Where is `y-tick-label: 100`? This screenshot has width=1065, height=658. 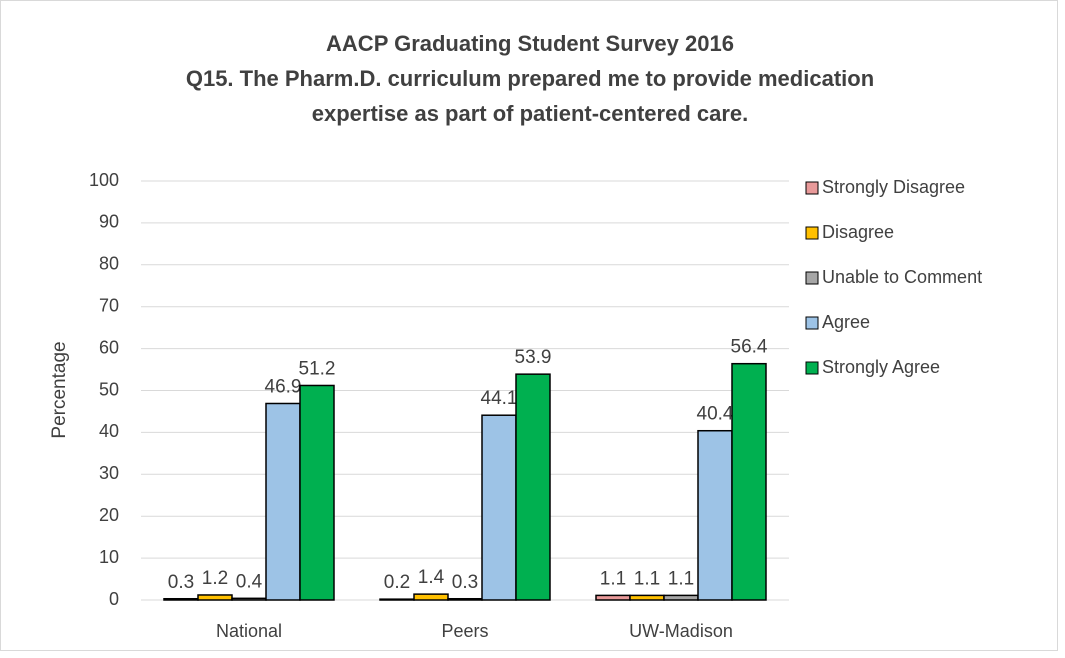 y-tick-label: 100 is located at coordinates (104, 180).